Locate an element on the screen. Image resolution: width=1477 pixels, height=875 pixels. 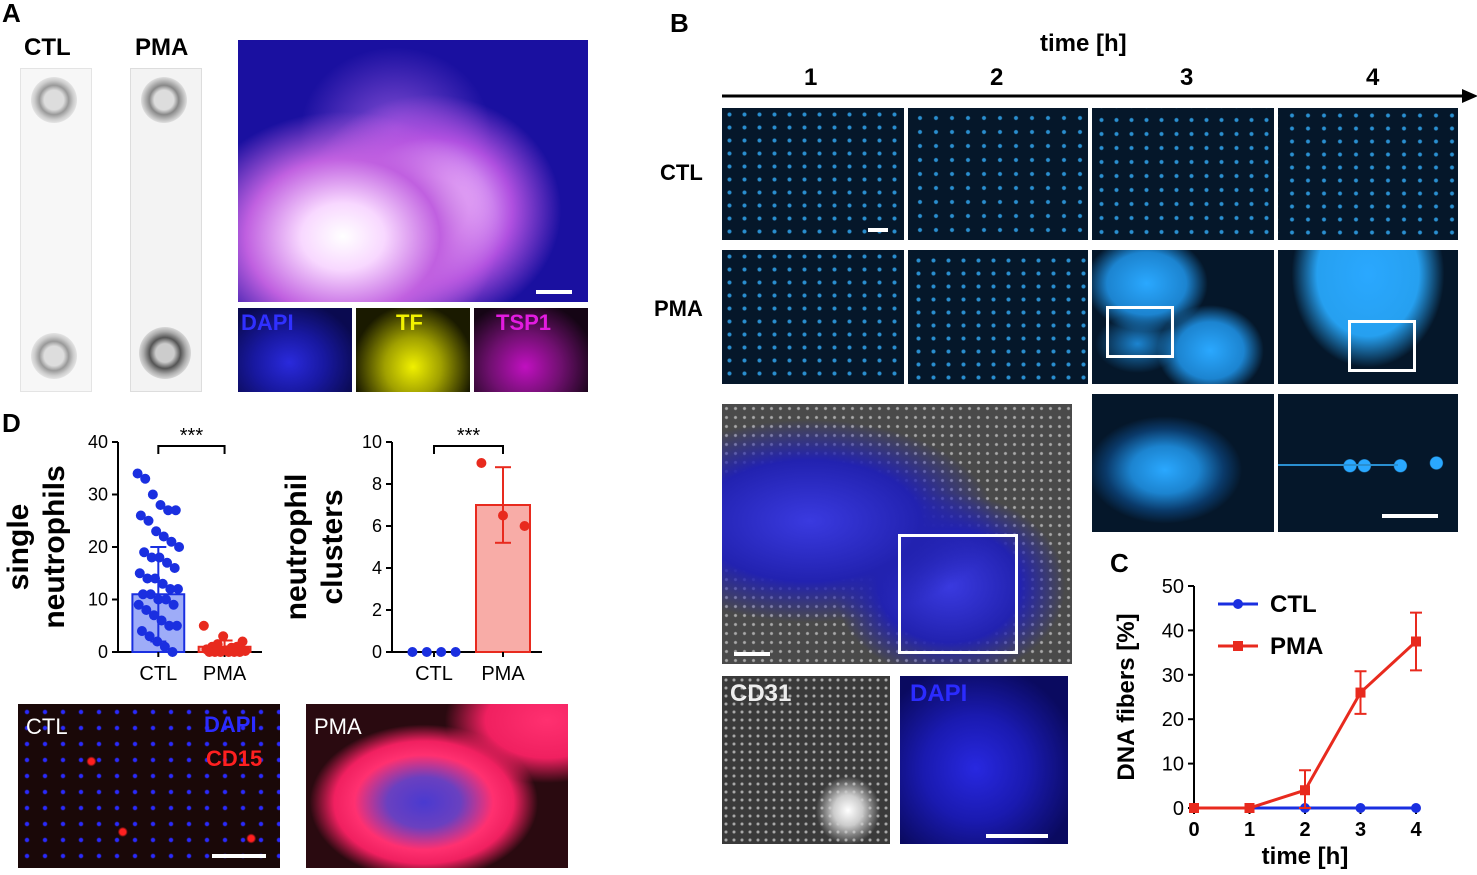
y-tick-label: 40 is located at coordinates (1173, 631).